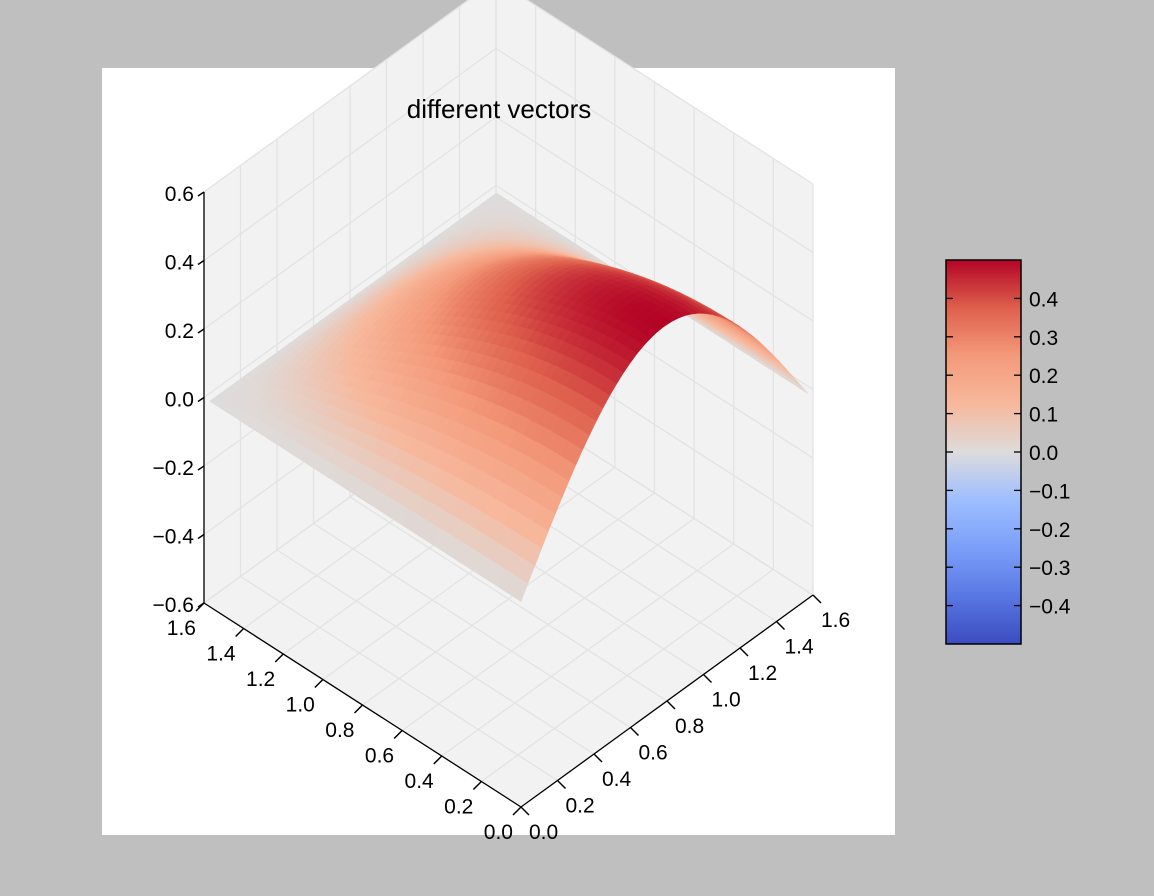  I want to click on colorbar-tick-label: 0.0, so click(1043, 453).